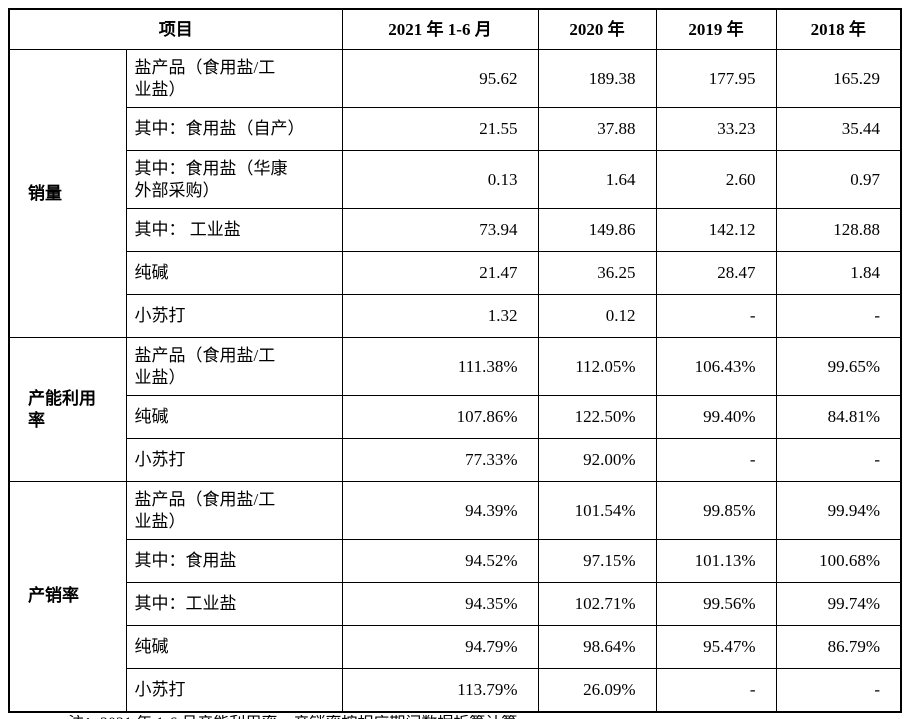 This screenshot has width=908, height=719. I want to click on value-cell: 86.79%, so click(838, 647).